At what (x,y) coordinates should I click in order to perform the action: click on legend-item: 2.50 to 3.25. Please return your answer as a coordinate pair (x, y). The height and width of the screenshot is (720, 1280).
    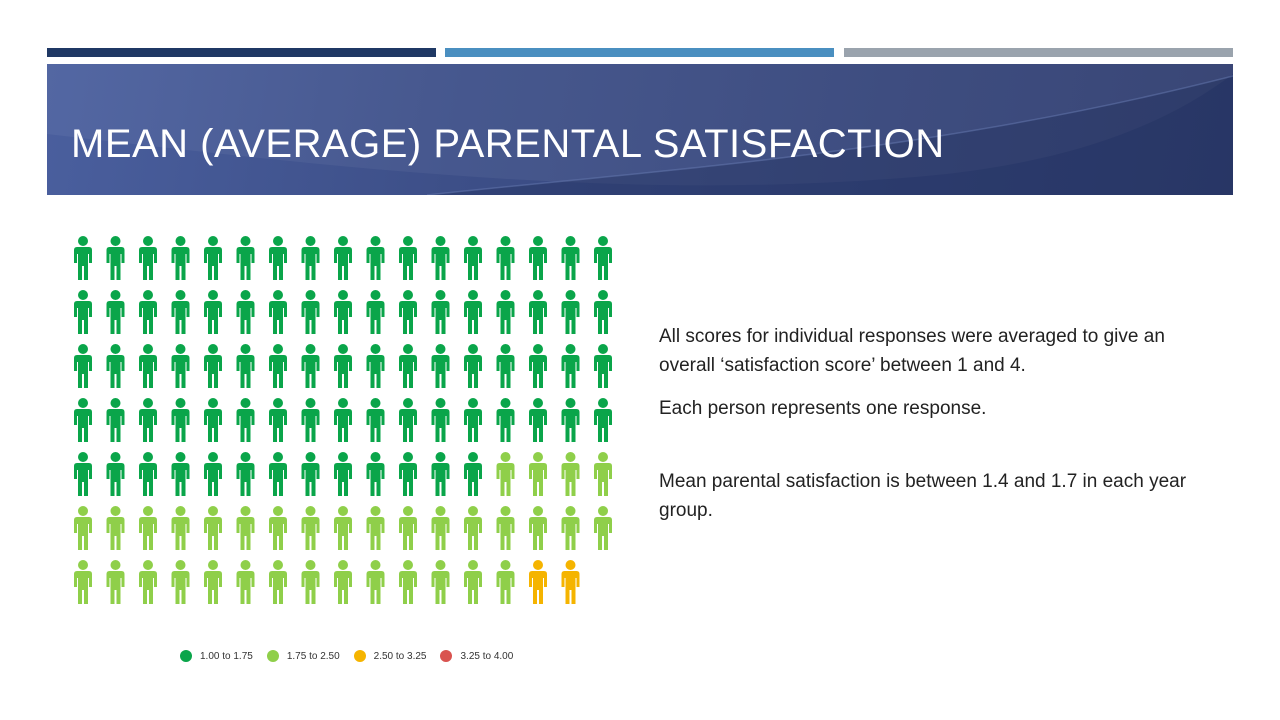
    Looking at the image, I should click on (389, 656).